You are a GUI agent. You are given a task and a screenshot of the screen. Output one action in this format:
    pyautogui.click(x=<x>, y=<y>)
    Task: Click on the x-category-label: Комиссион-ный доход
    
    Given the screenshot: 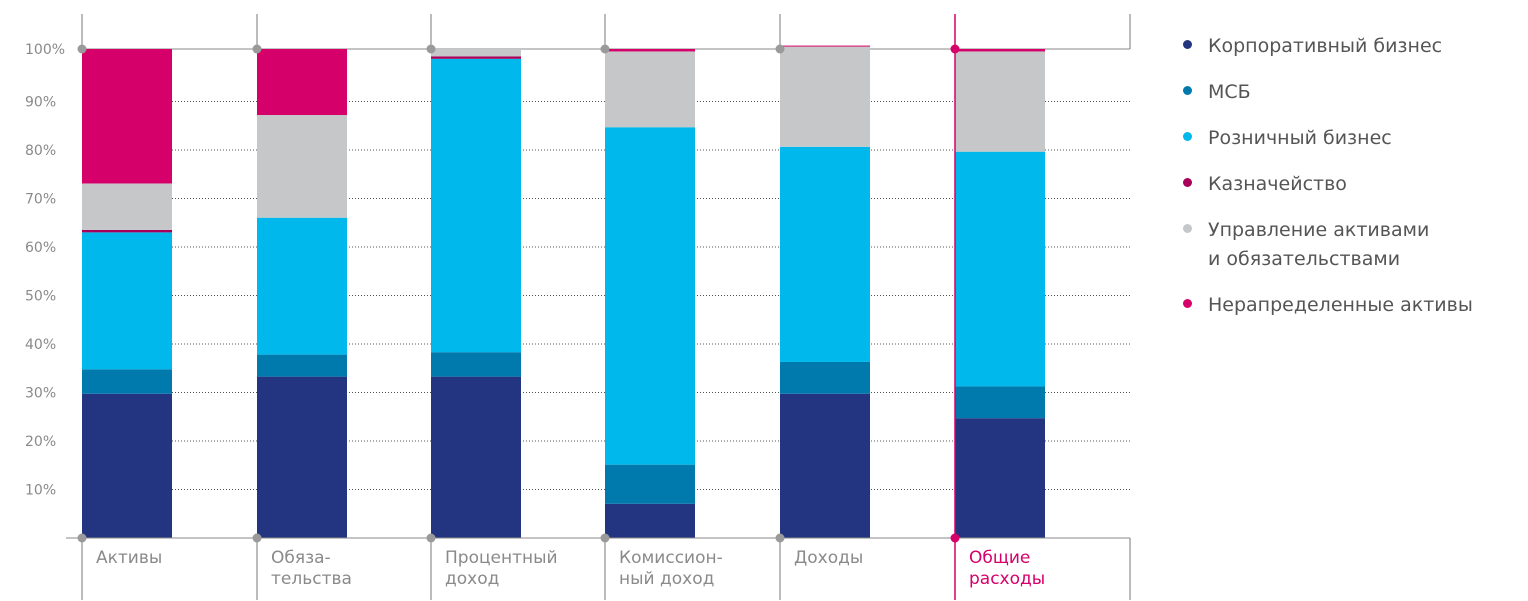 What is the action you would take?
    pyautogui.click(x=671, y=568)
    